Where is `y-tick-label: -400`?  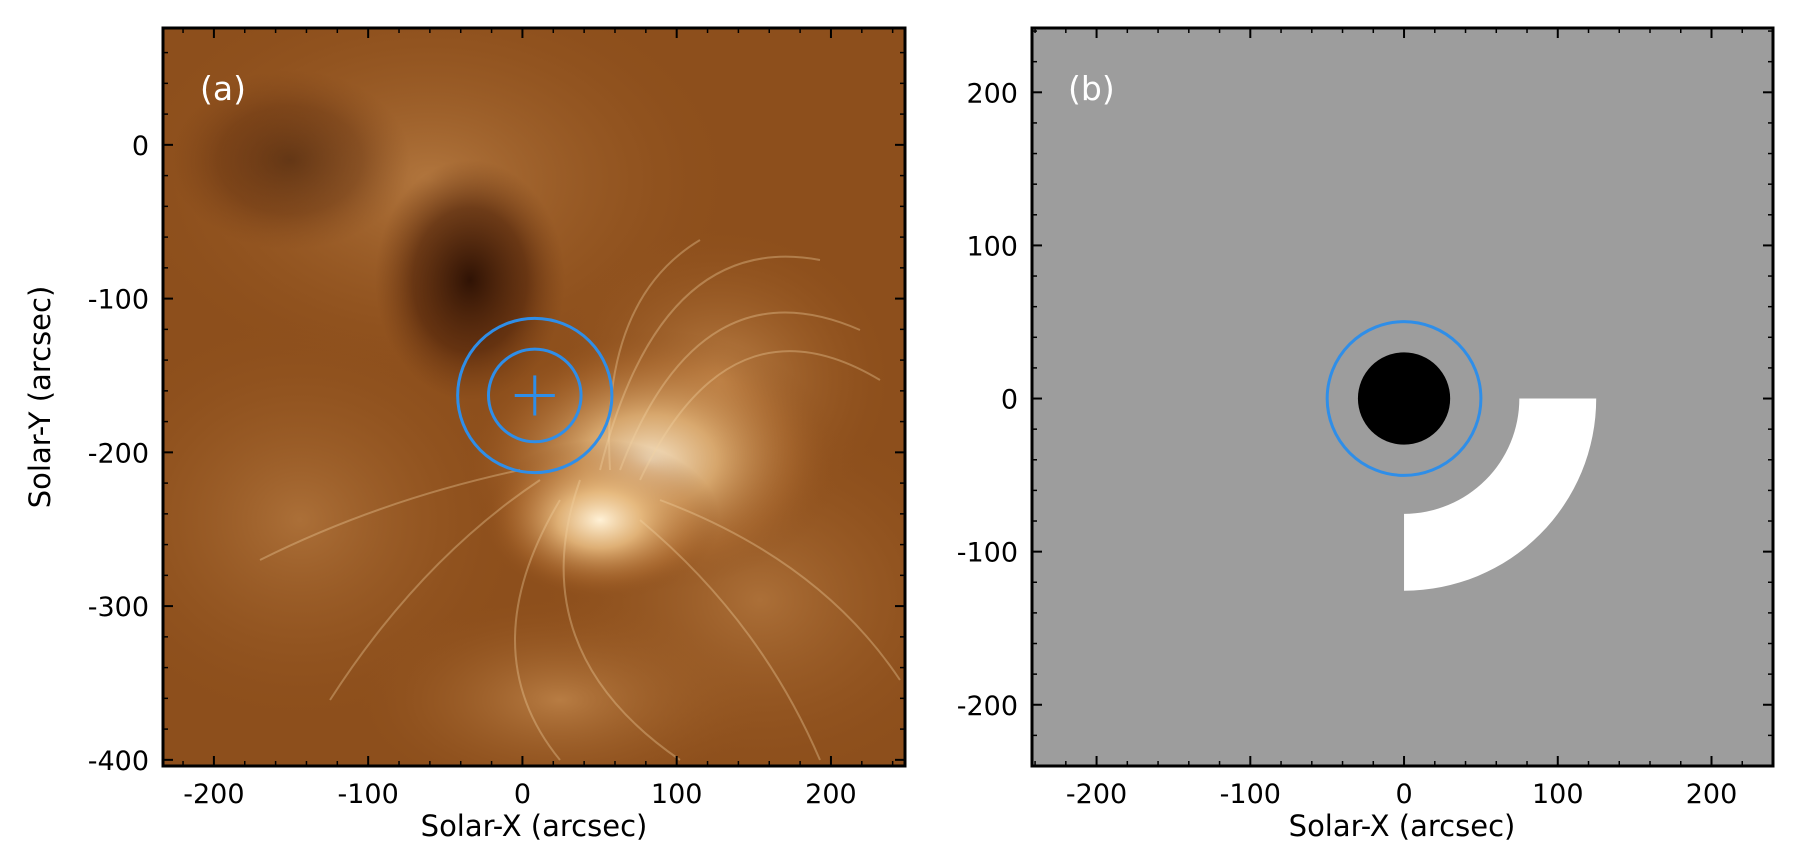
y-tick-label: -400 is located at coordinates (118, 761).